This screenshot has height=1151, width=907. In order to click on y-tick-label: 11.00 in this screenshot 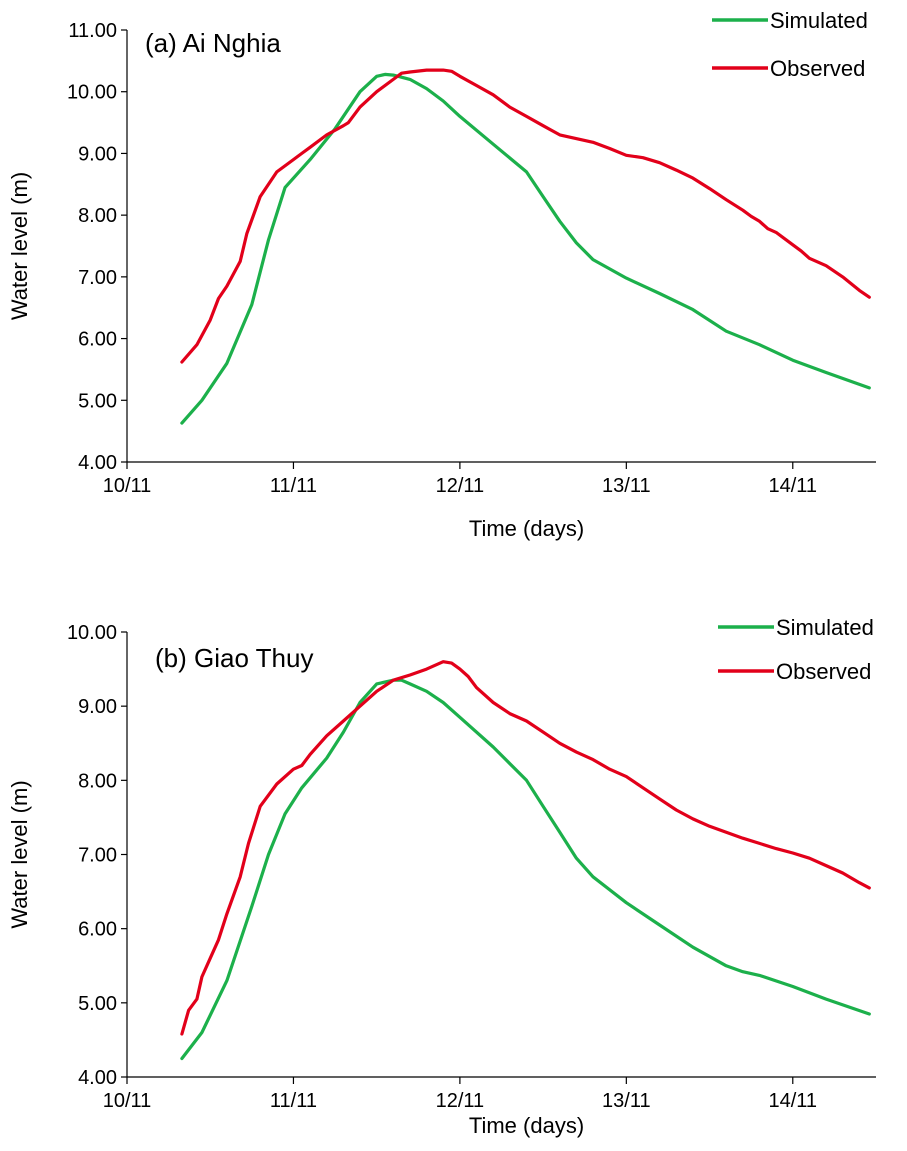, I will do `click(92, 31)`.